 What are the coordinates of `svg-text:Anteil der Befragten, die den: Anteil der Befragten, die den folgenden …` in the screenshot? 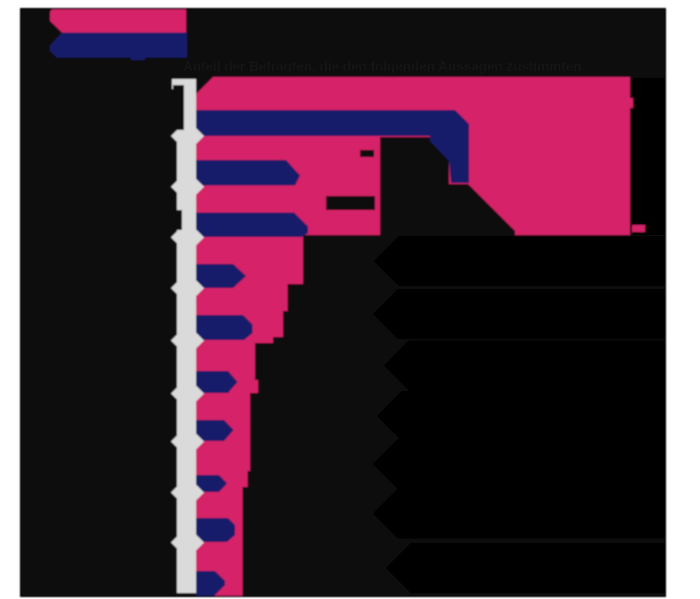 It's located at (382, 66).